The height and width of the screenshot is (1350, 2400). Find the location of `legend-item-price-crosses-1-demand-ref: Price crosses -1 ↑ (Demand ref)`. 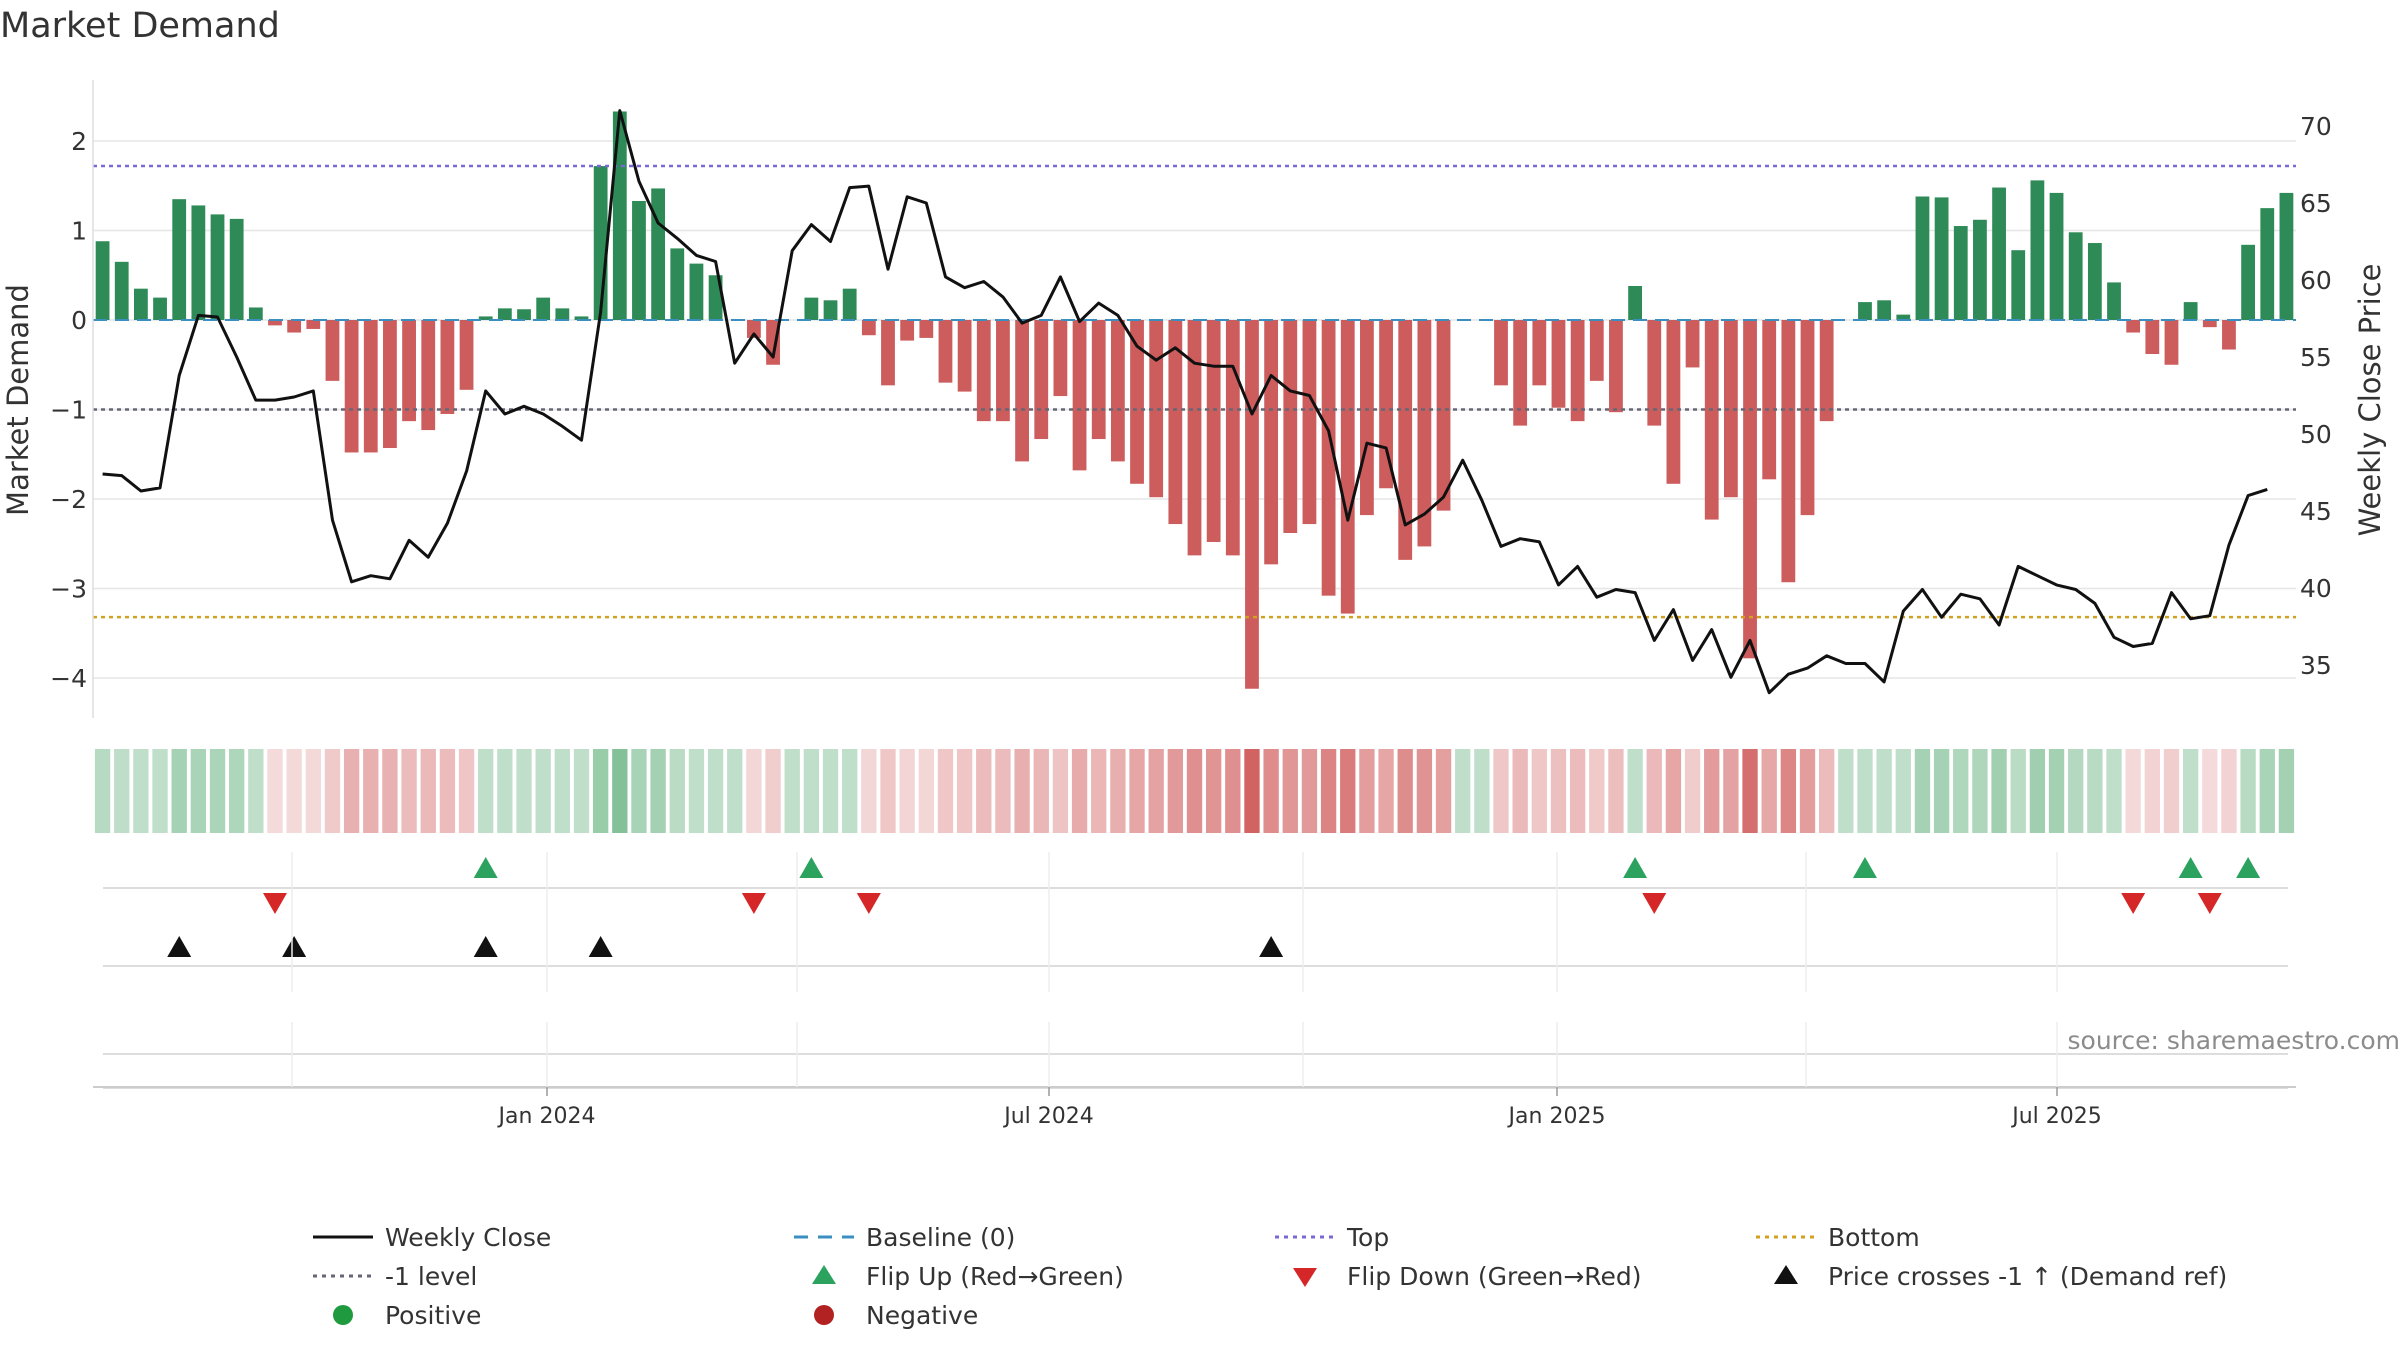

legend-item-price-crosses-1-demand-ref: Price crosses -1 ↑ (Demand ref) is located at coordinates (2000, 1276).